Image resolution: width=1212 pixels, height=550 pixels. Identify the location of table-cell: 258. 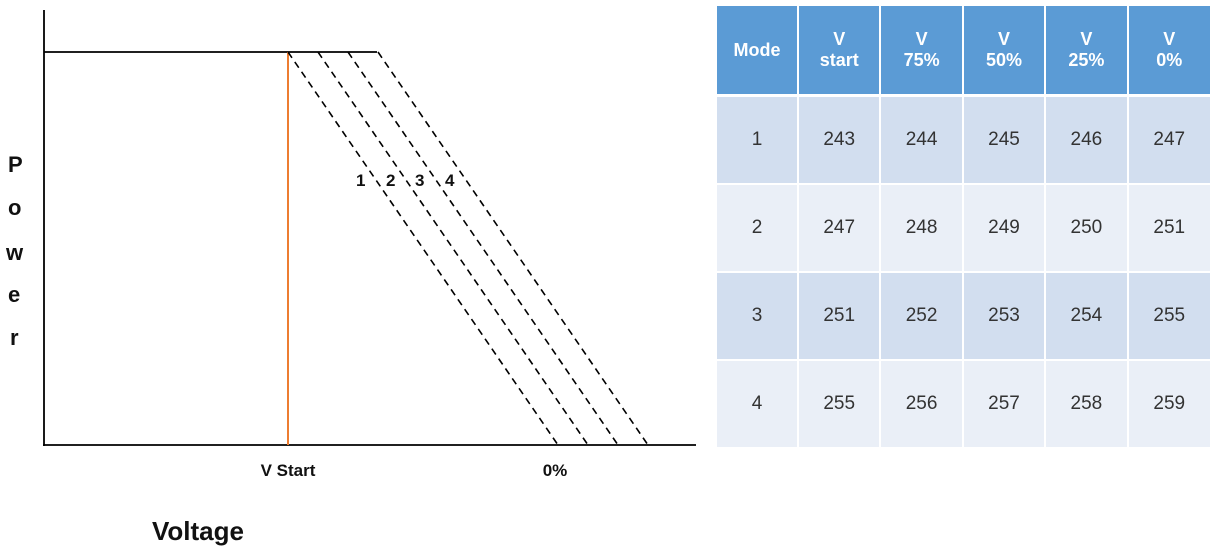
(1087, 404).